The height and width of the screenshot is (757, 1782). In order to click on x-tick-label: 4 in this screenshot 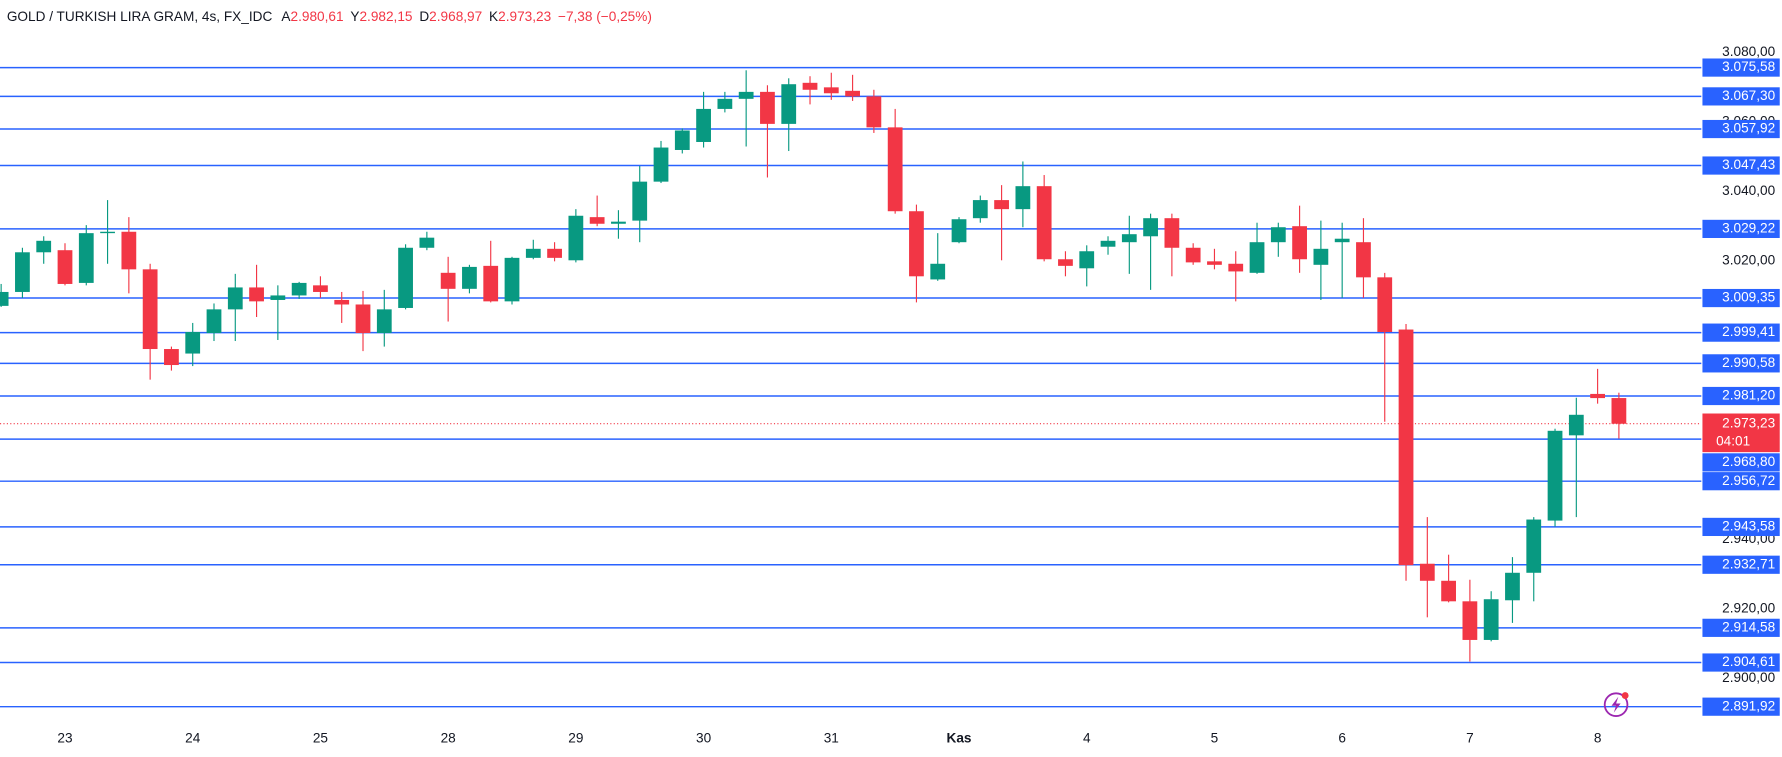, I will do `click(1087, 737)`.